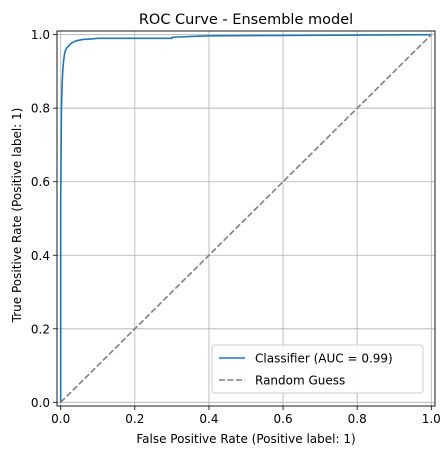 The width and height of the screenshot is (448, 455). I want to click on legend-label: Random Guess, so click(300, 381).